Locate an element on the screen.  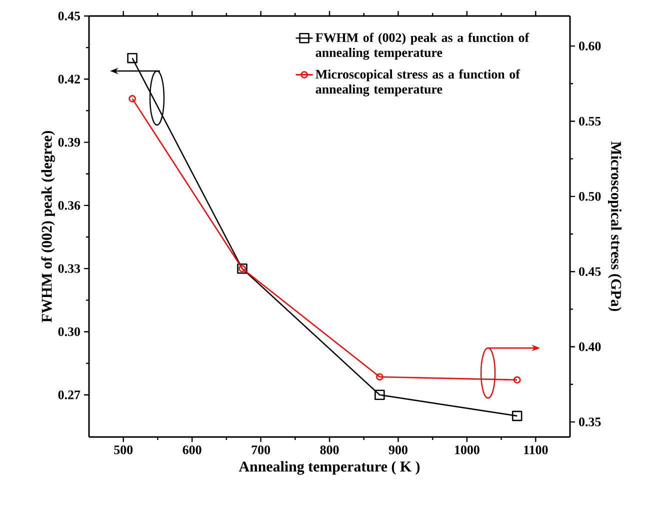
x-tick-label: 900 is located at coordinates (398, 450).